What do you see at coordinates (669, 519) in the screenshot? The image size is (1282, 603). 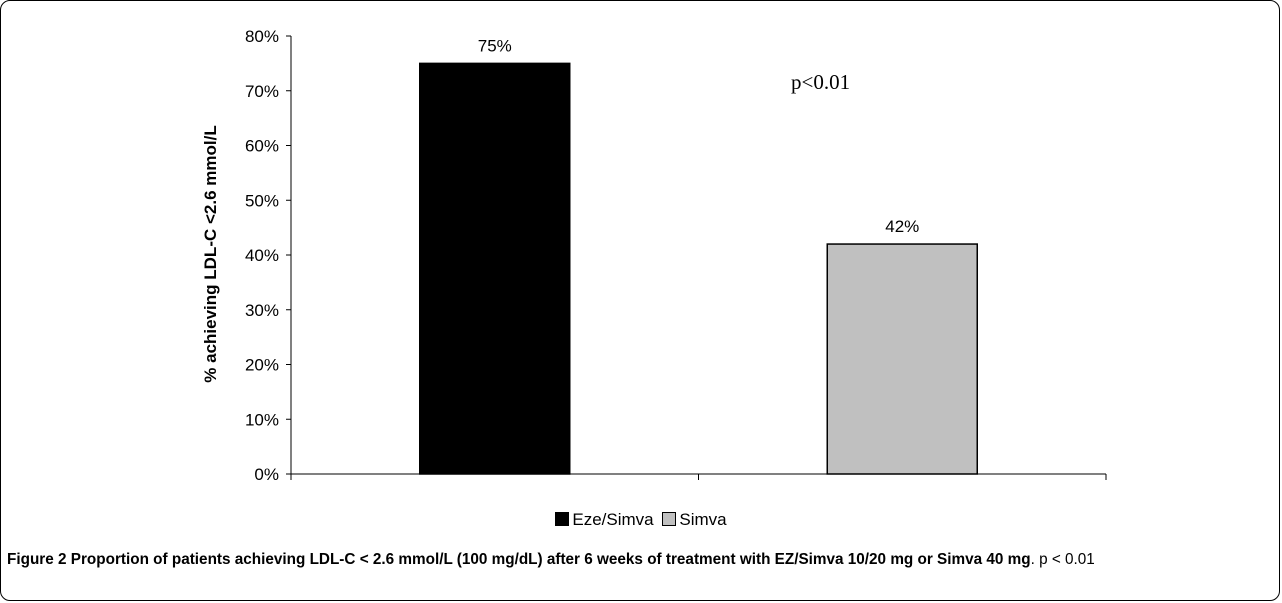 I see `legend-swatch-gray` at bounding box center [669, 519].